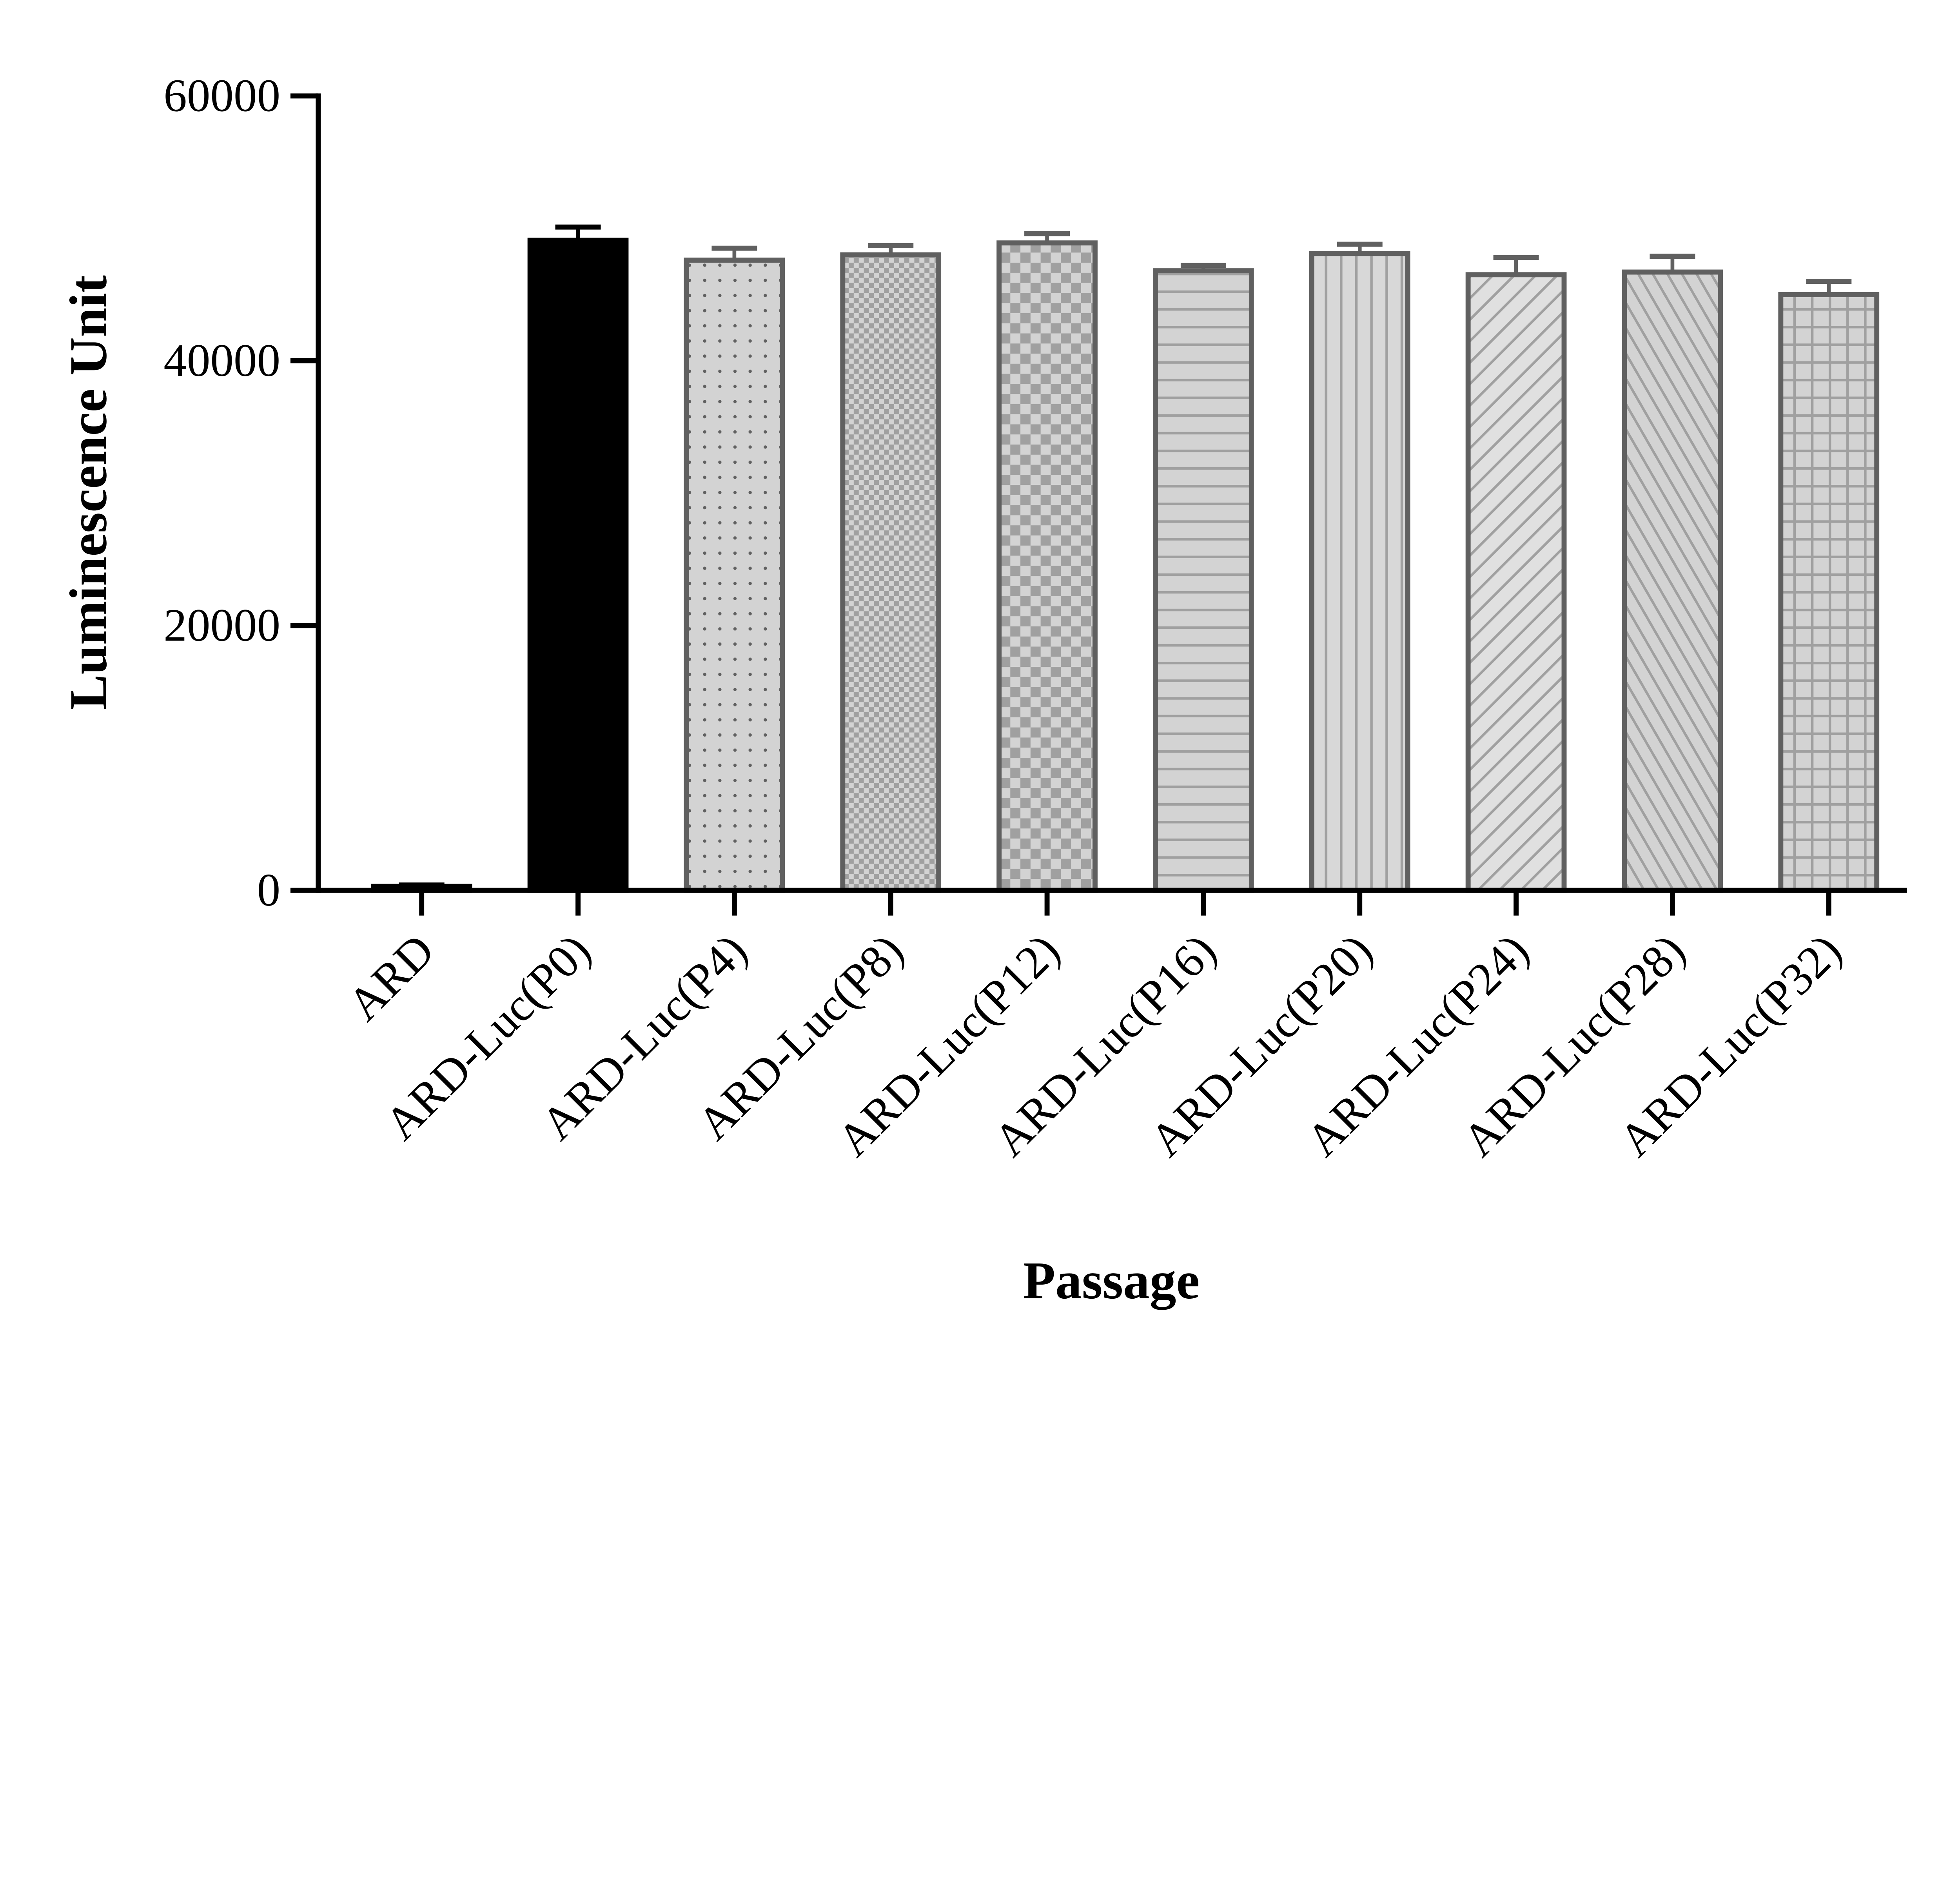  Describe the element at coordinates (221, 360) in the screenshot. I see `y-tick-label: 40000` at that location.